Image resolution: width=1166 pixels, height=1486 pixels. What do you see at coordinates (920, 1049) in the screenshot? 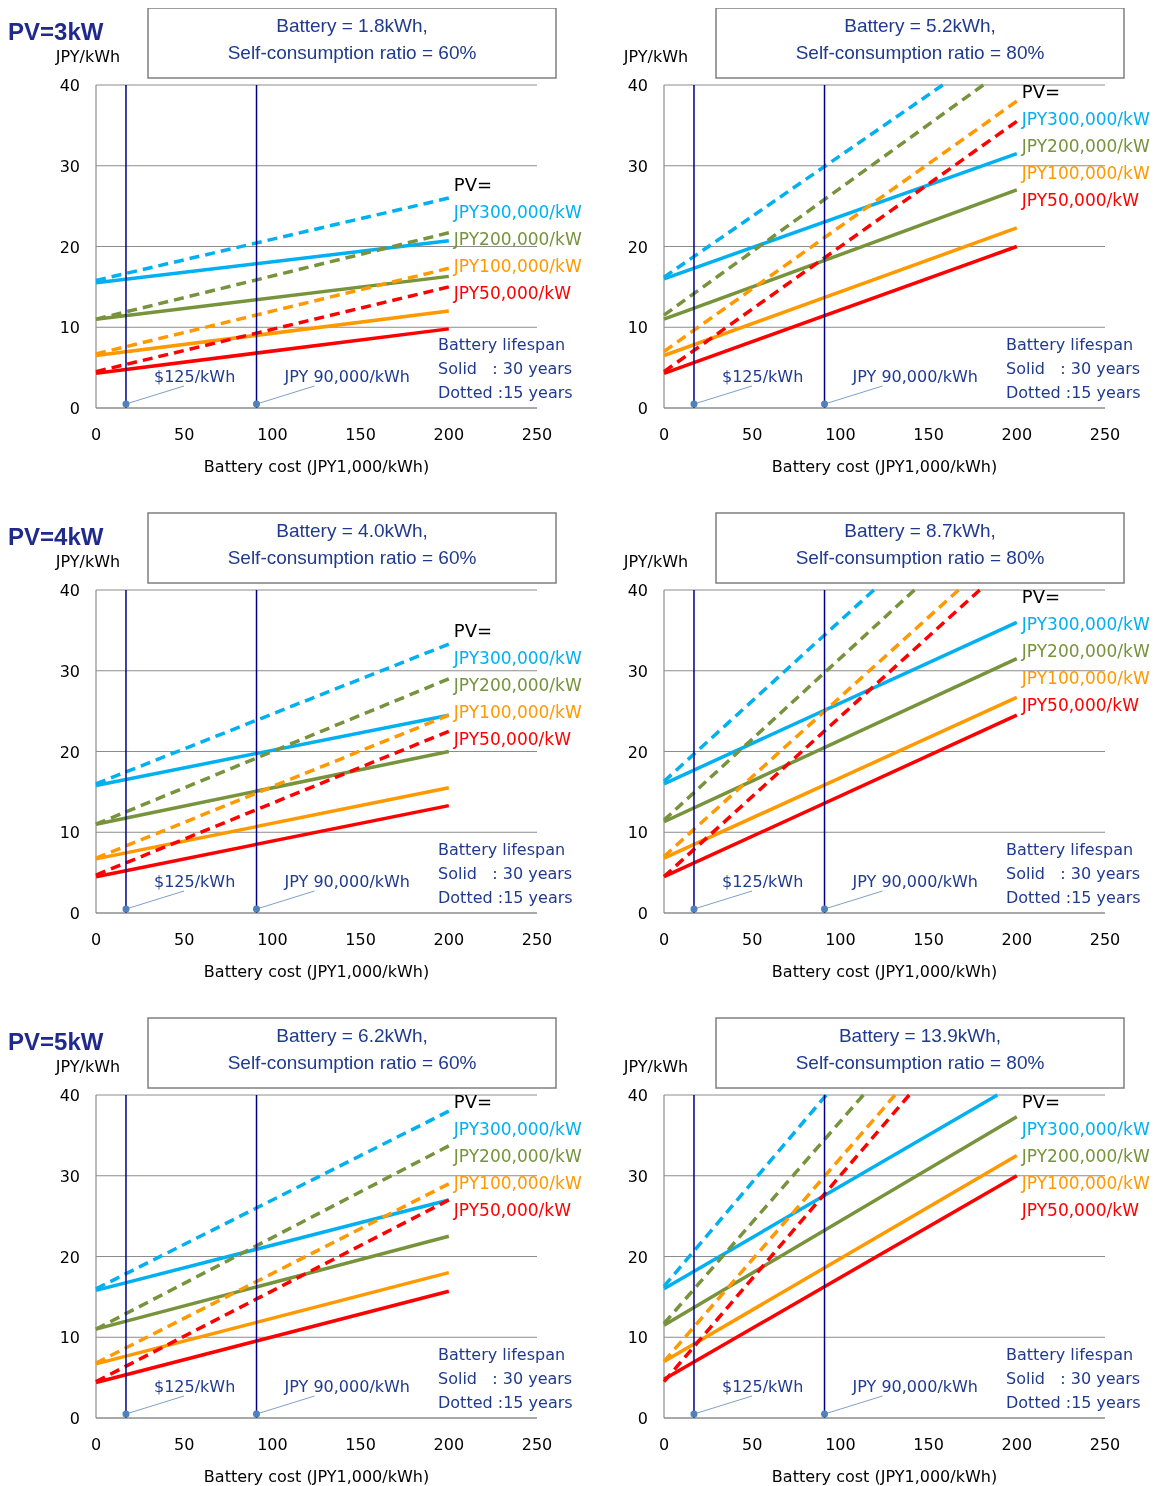
I see `chart-title: Battery = 13.9kWh, Self-consumption ratio = 80%` at bounding box center [920, 1049].